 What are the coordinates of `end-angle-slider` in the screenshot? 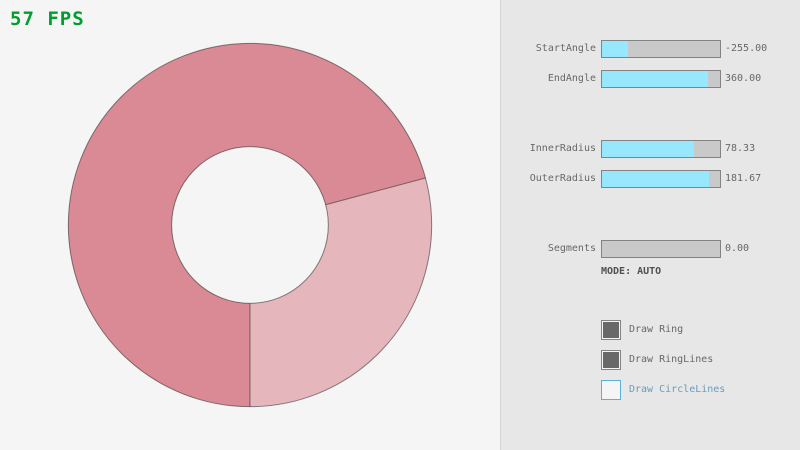 It's located at (661, 79).